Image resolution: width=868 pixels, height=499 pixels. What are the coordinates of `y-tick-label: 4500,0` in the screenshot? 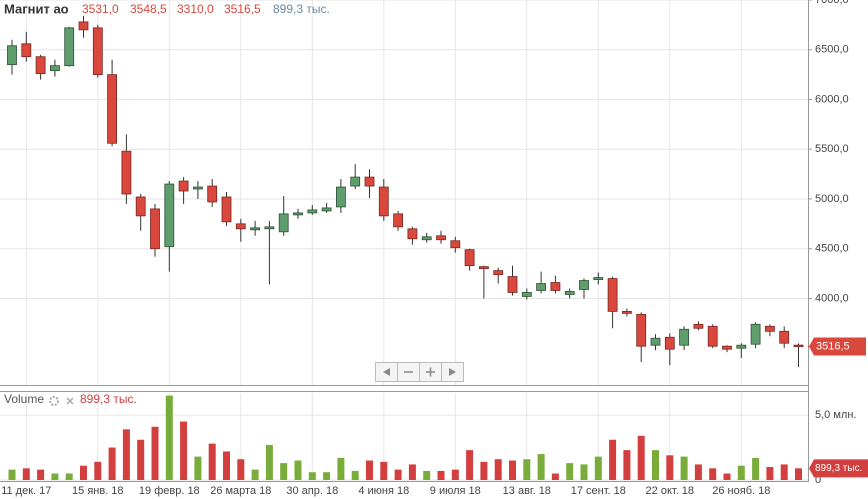 It's located at (832, 249).